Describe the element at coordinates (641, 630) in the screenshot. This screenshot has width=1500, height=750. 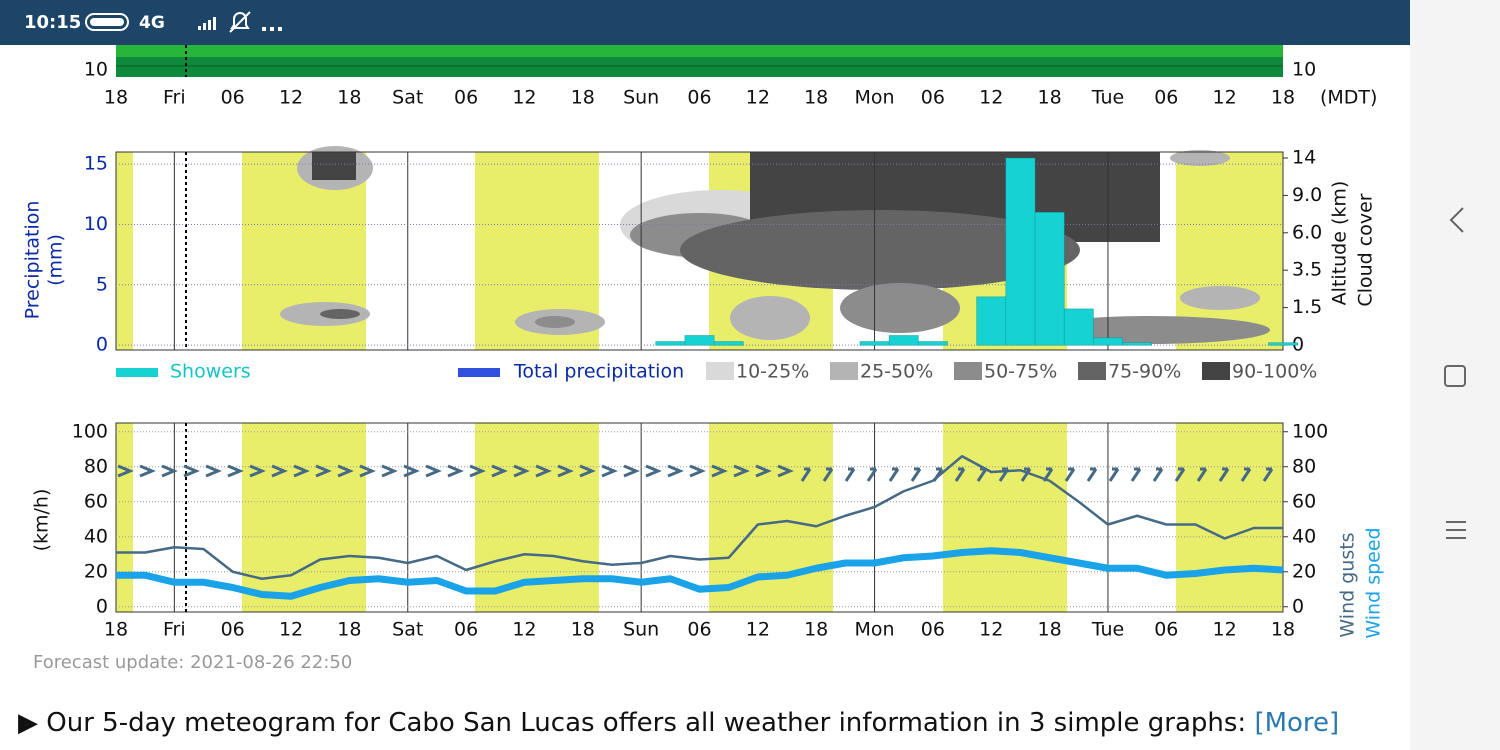
I see `x-tick-label: Sun` at that location.